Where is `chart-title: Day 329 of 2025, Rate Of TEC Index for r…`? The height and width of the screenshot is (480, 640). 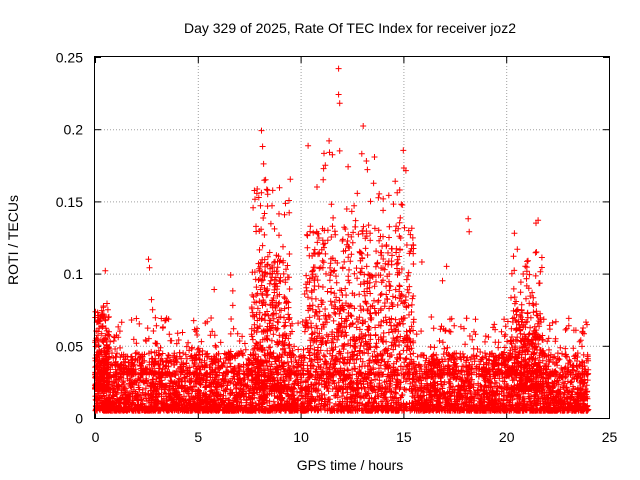
chart-title: Day 329 of 2025, Rate Of TEC Index for r… is located at coordinates (350, 28).